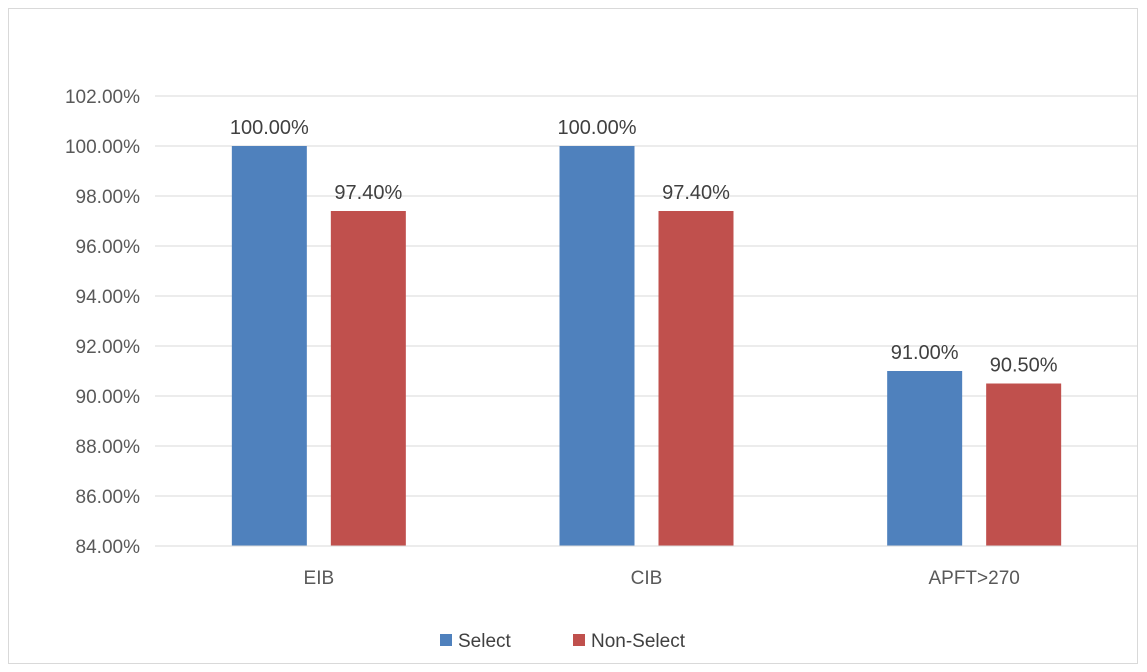 The height and width of the screenshot is (672, 1147). What do you see at coordinates (973, 578) in the screenshot?
I see `x-tick-label: APFT>270` at bounding box center [973, 578].